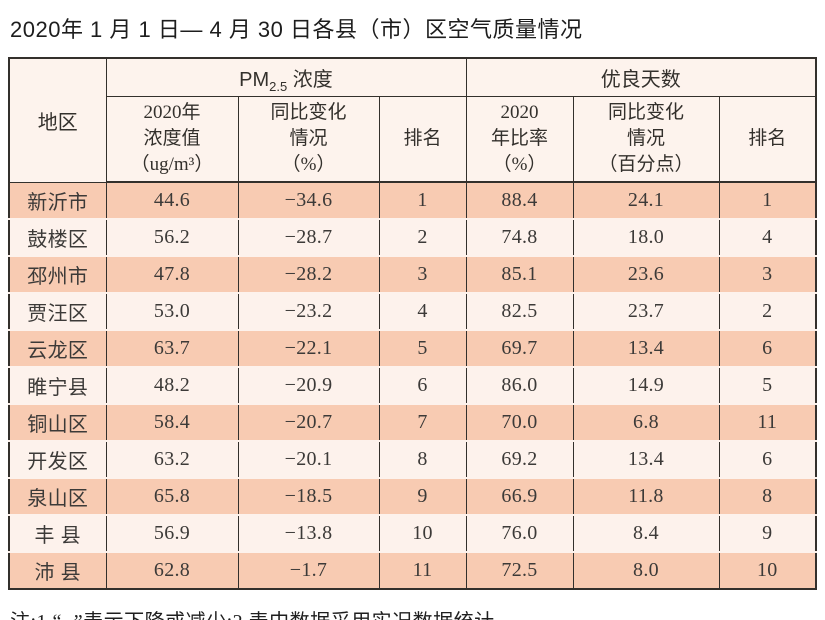 This screenshot has width=825, height=620. What do you see at coordinates (57, 238) in the screenshot?
I see `region-cell: 鼓楼区` at bounding box center [57, 238].